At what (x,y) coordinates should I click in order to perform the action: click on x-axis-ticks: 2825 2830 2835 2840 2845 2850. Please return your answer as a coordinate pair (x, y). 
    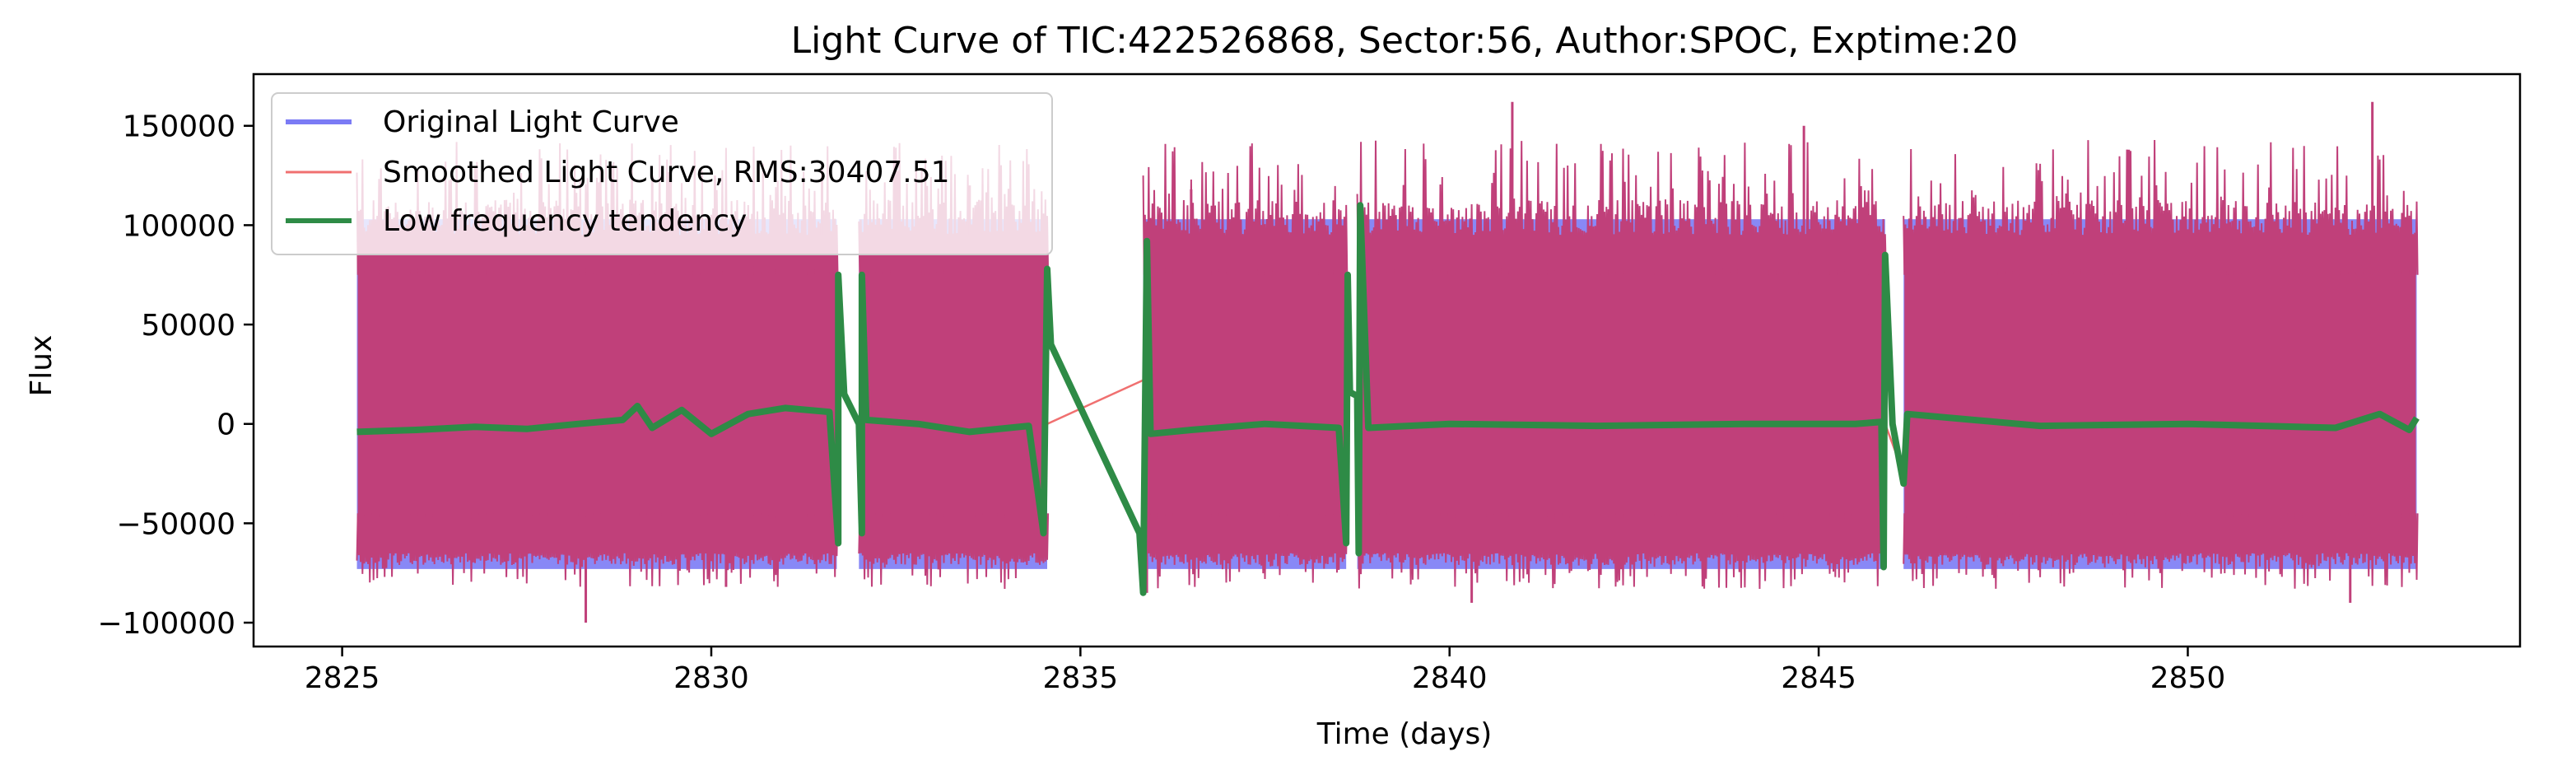
    Looking at the image, I should click on (1265, 671).